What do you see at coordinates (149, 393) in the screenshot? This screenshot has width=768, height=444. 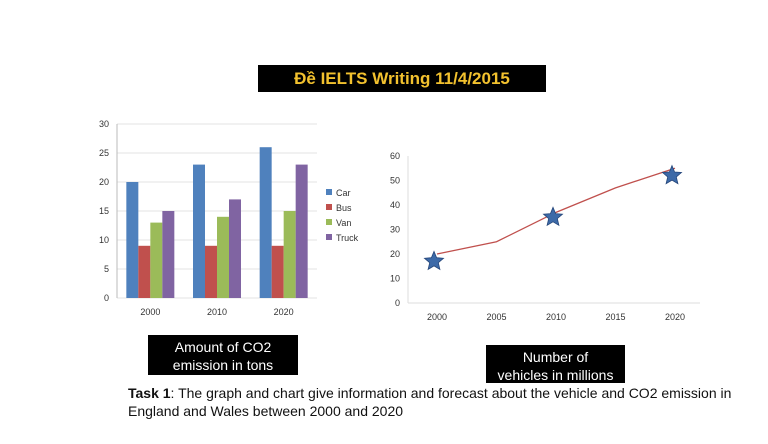 I see `task-bold: Task 1` at bounding box center [149, 393].